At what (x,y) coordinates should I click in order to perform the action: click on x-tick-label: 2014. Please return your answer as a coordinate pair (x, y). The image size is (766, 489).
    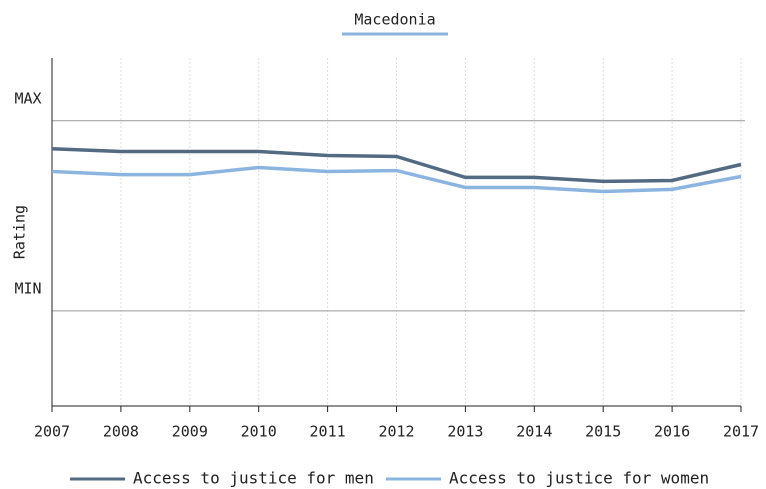
    Looking at the image, I should click on (534, 432).